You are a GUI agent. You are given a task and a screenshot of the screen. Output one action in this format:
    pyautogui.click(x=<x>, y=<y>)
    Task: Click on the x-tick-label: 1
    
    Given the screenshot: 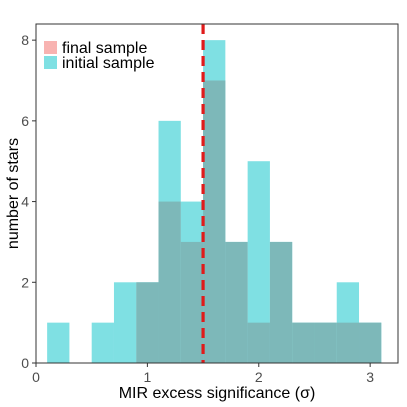 What is the action you would take?
    pyautogui.click(x=147, y=377)
    